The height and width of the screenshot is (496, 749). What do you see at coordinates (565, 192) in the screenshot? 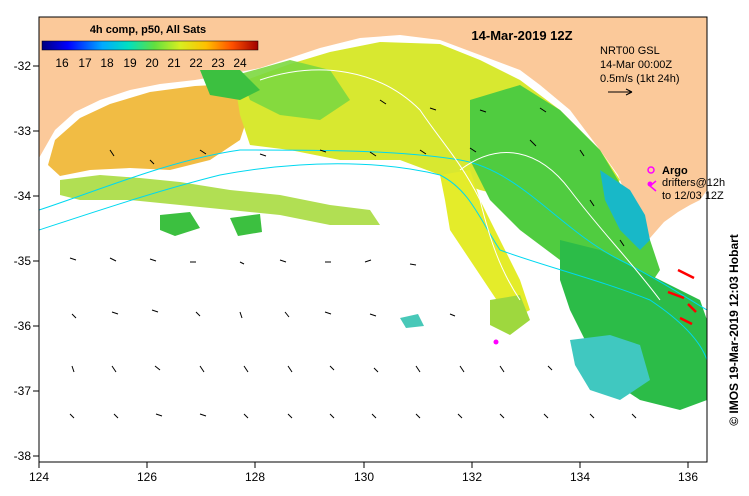
I see `sst-green-shelf` at bounding box center [565, 192].